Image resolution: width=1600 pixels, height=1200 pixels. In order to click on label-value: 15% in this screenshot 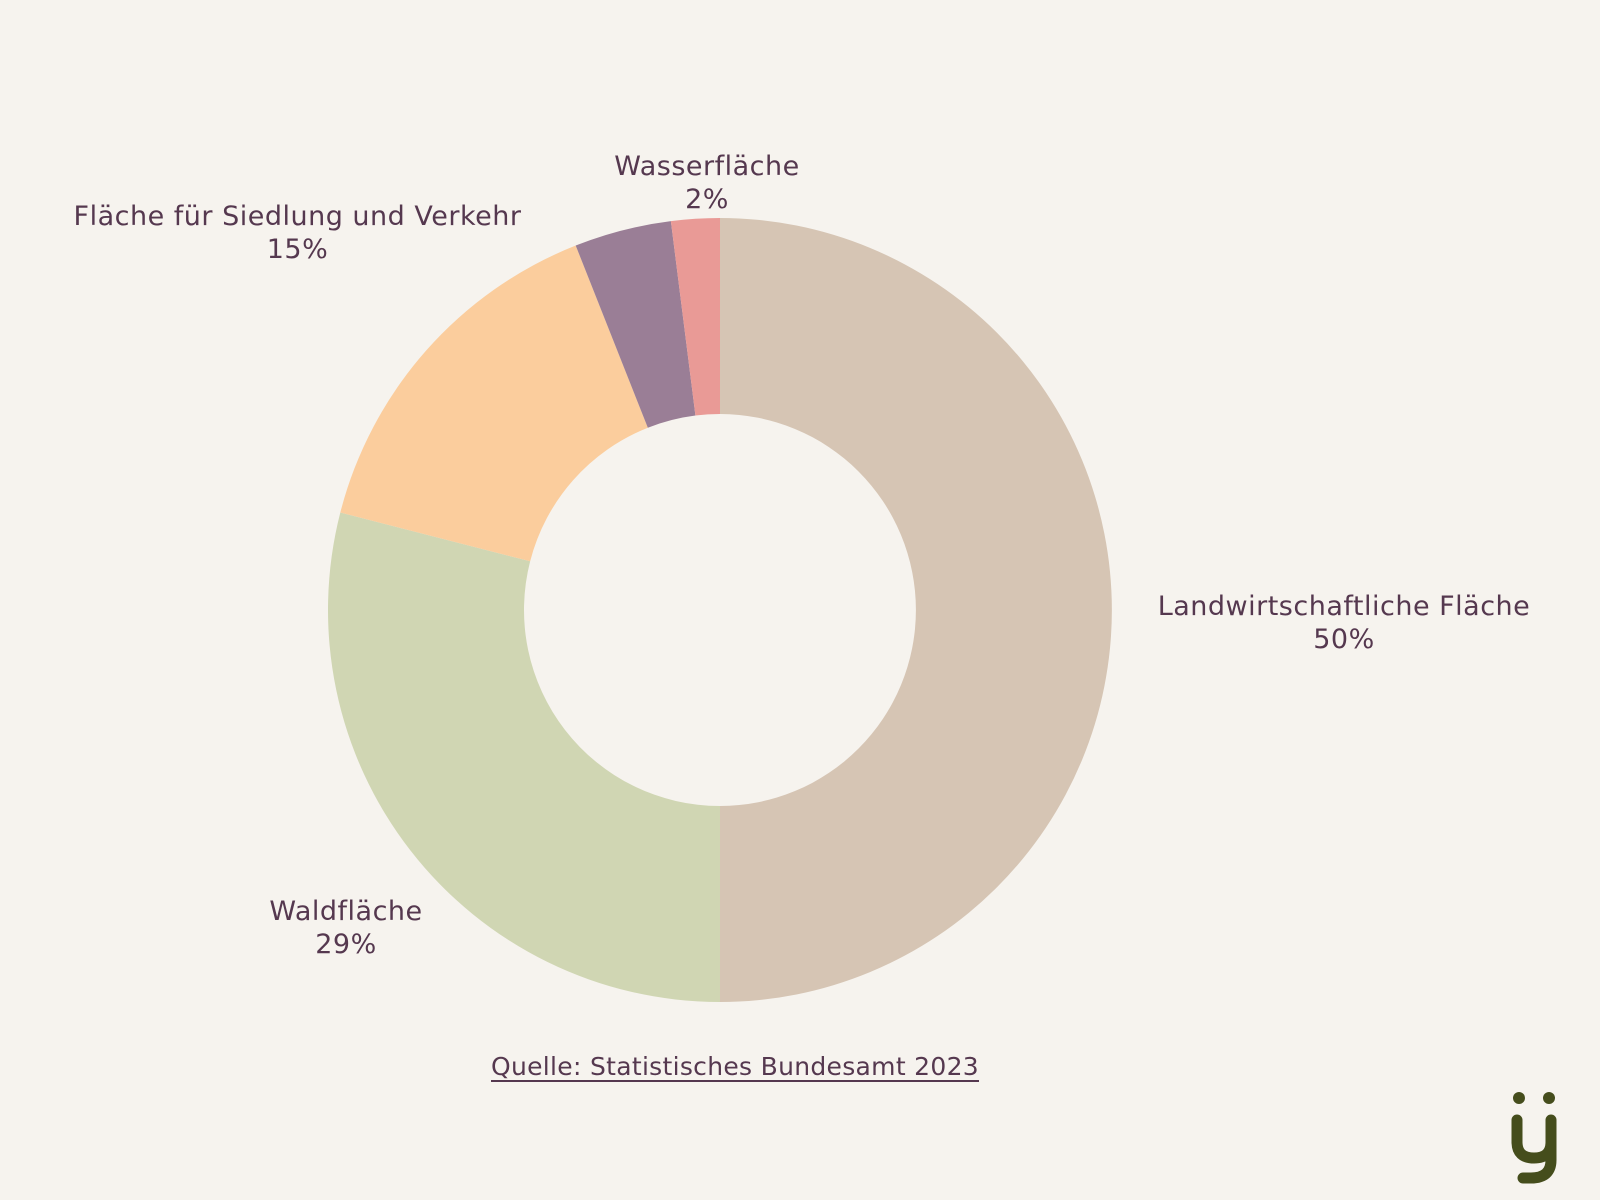, I will do `click(297, 249)`.